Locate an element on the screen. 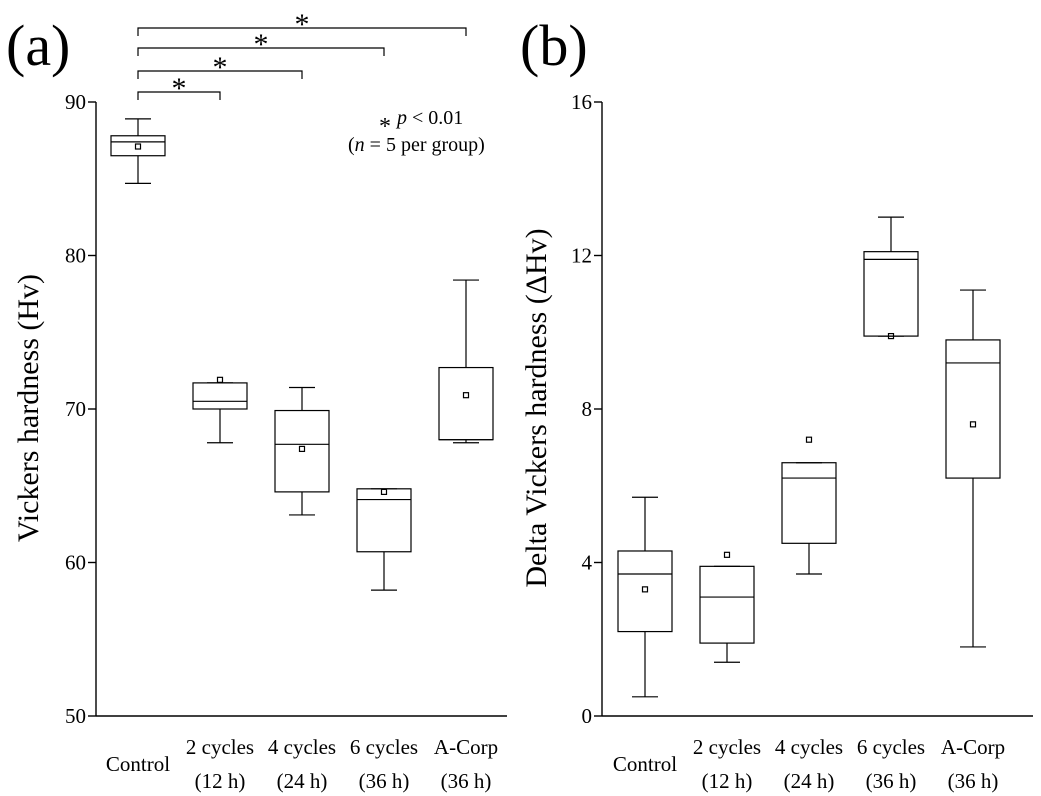  n-text: = 5 per group) is located at coordinates (425, 145).